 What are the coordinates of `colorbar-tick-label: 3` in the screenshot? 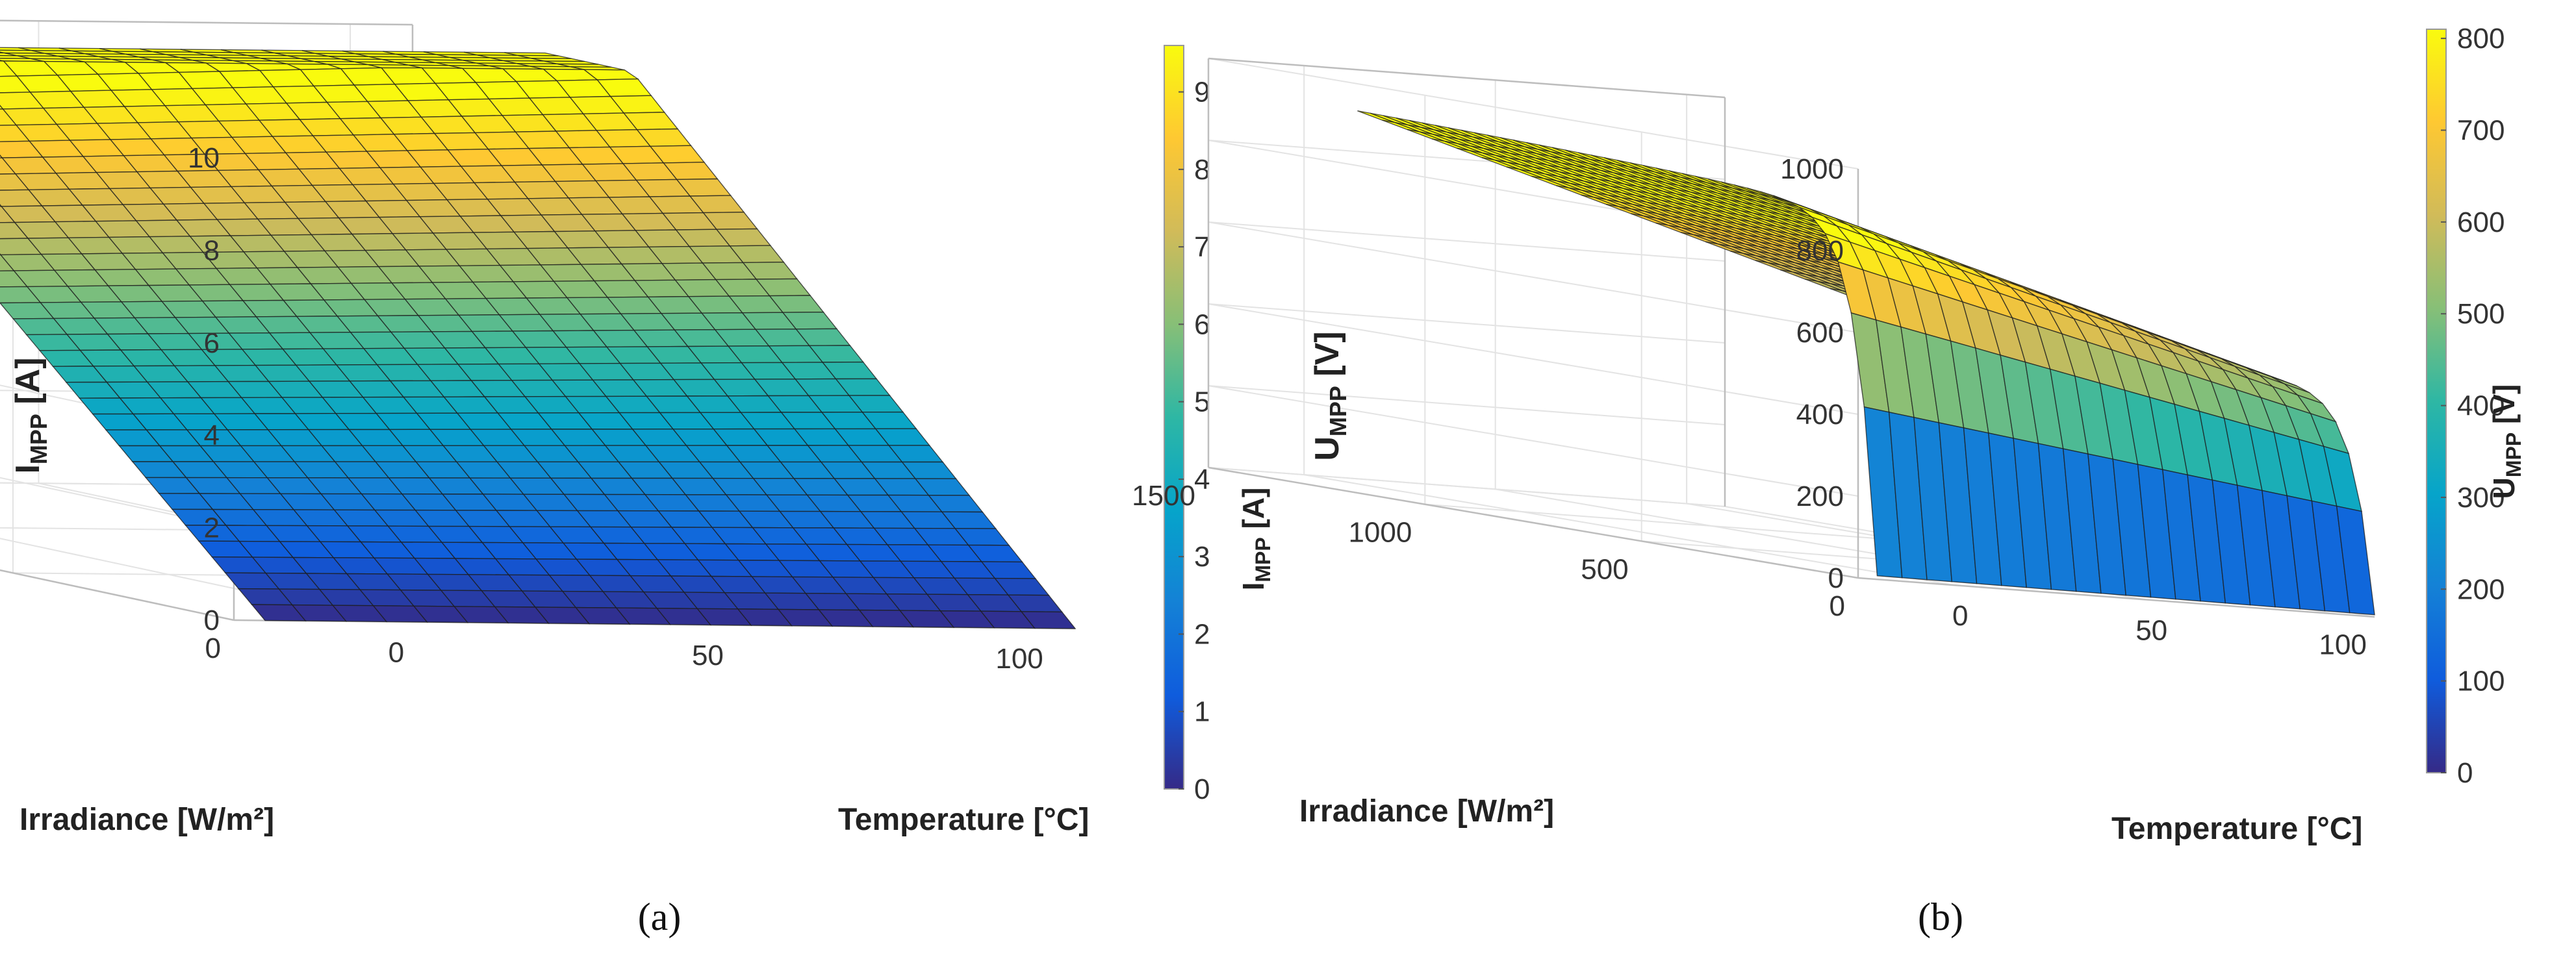 It's located at (1202, 557).